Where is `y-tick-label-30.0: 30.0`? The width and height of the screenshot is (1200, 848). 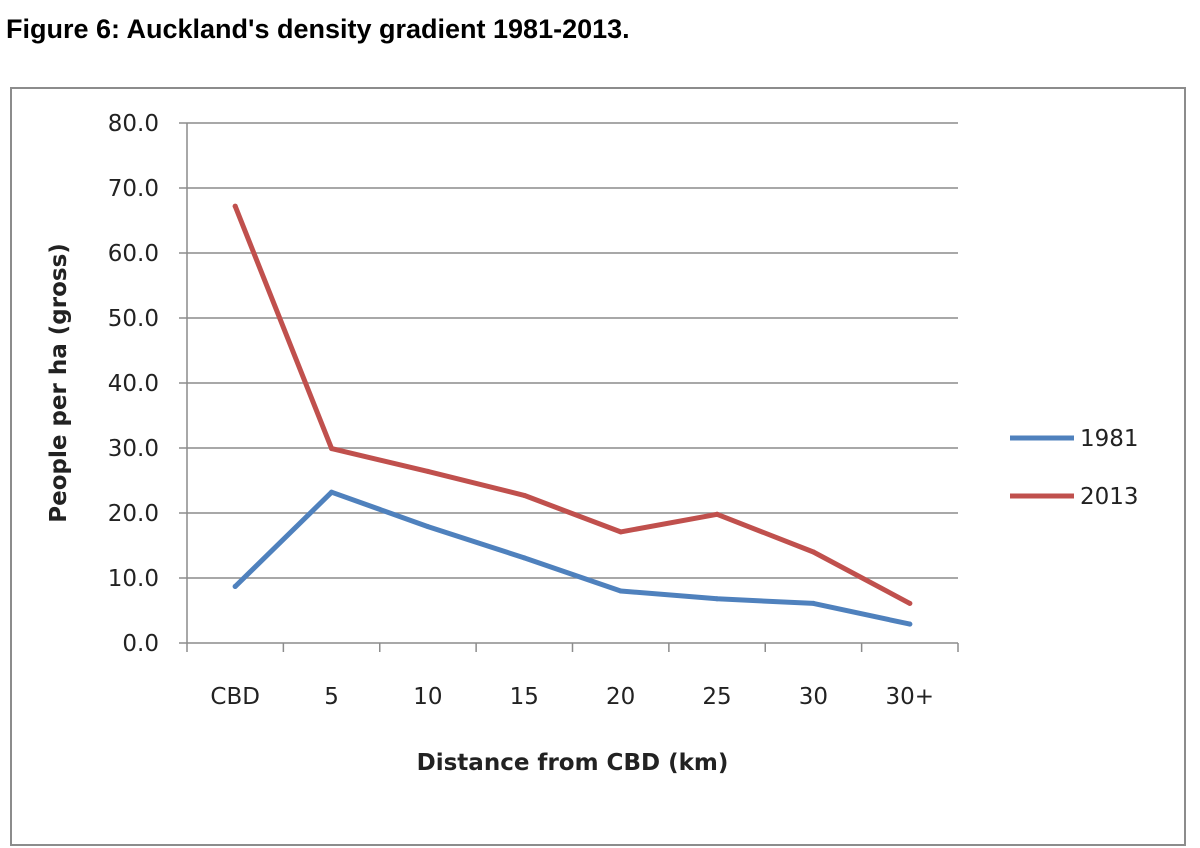 y-tick-label-30.0: 30.0 is located at coordinates (133, 449).